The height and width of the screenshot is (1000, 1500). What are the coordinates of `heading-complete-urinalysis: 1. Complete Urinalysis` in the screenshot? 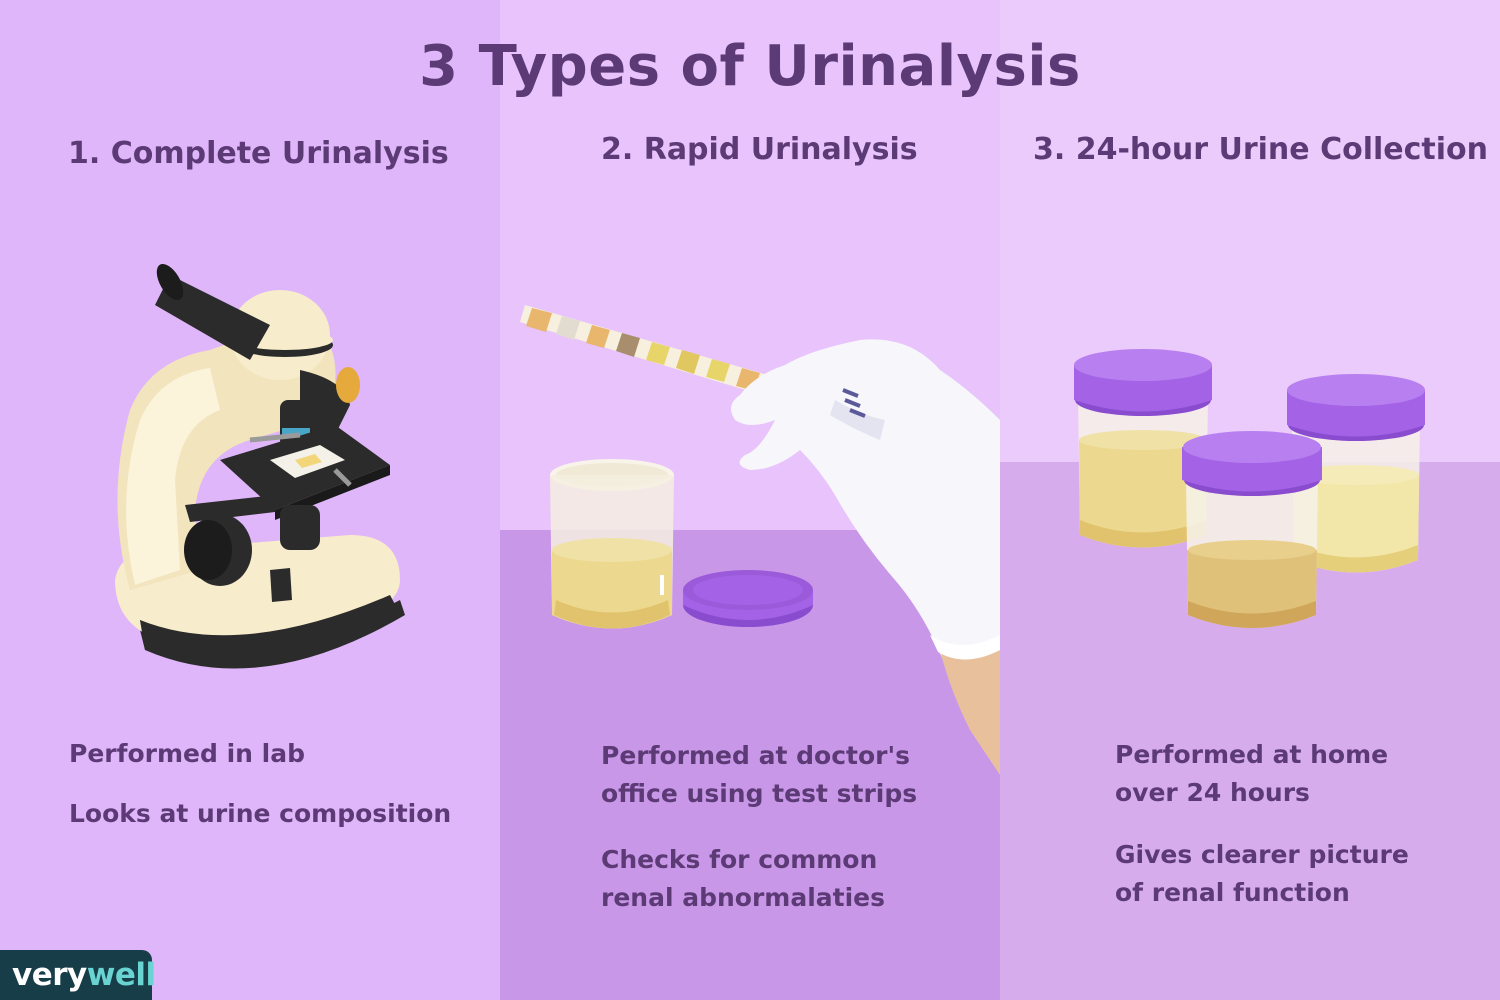 It's located at (258, 153).